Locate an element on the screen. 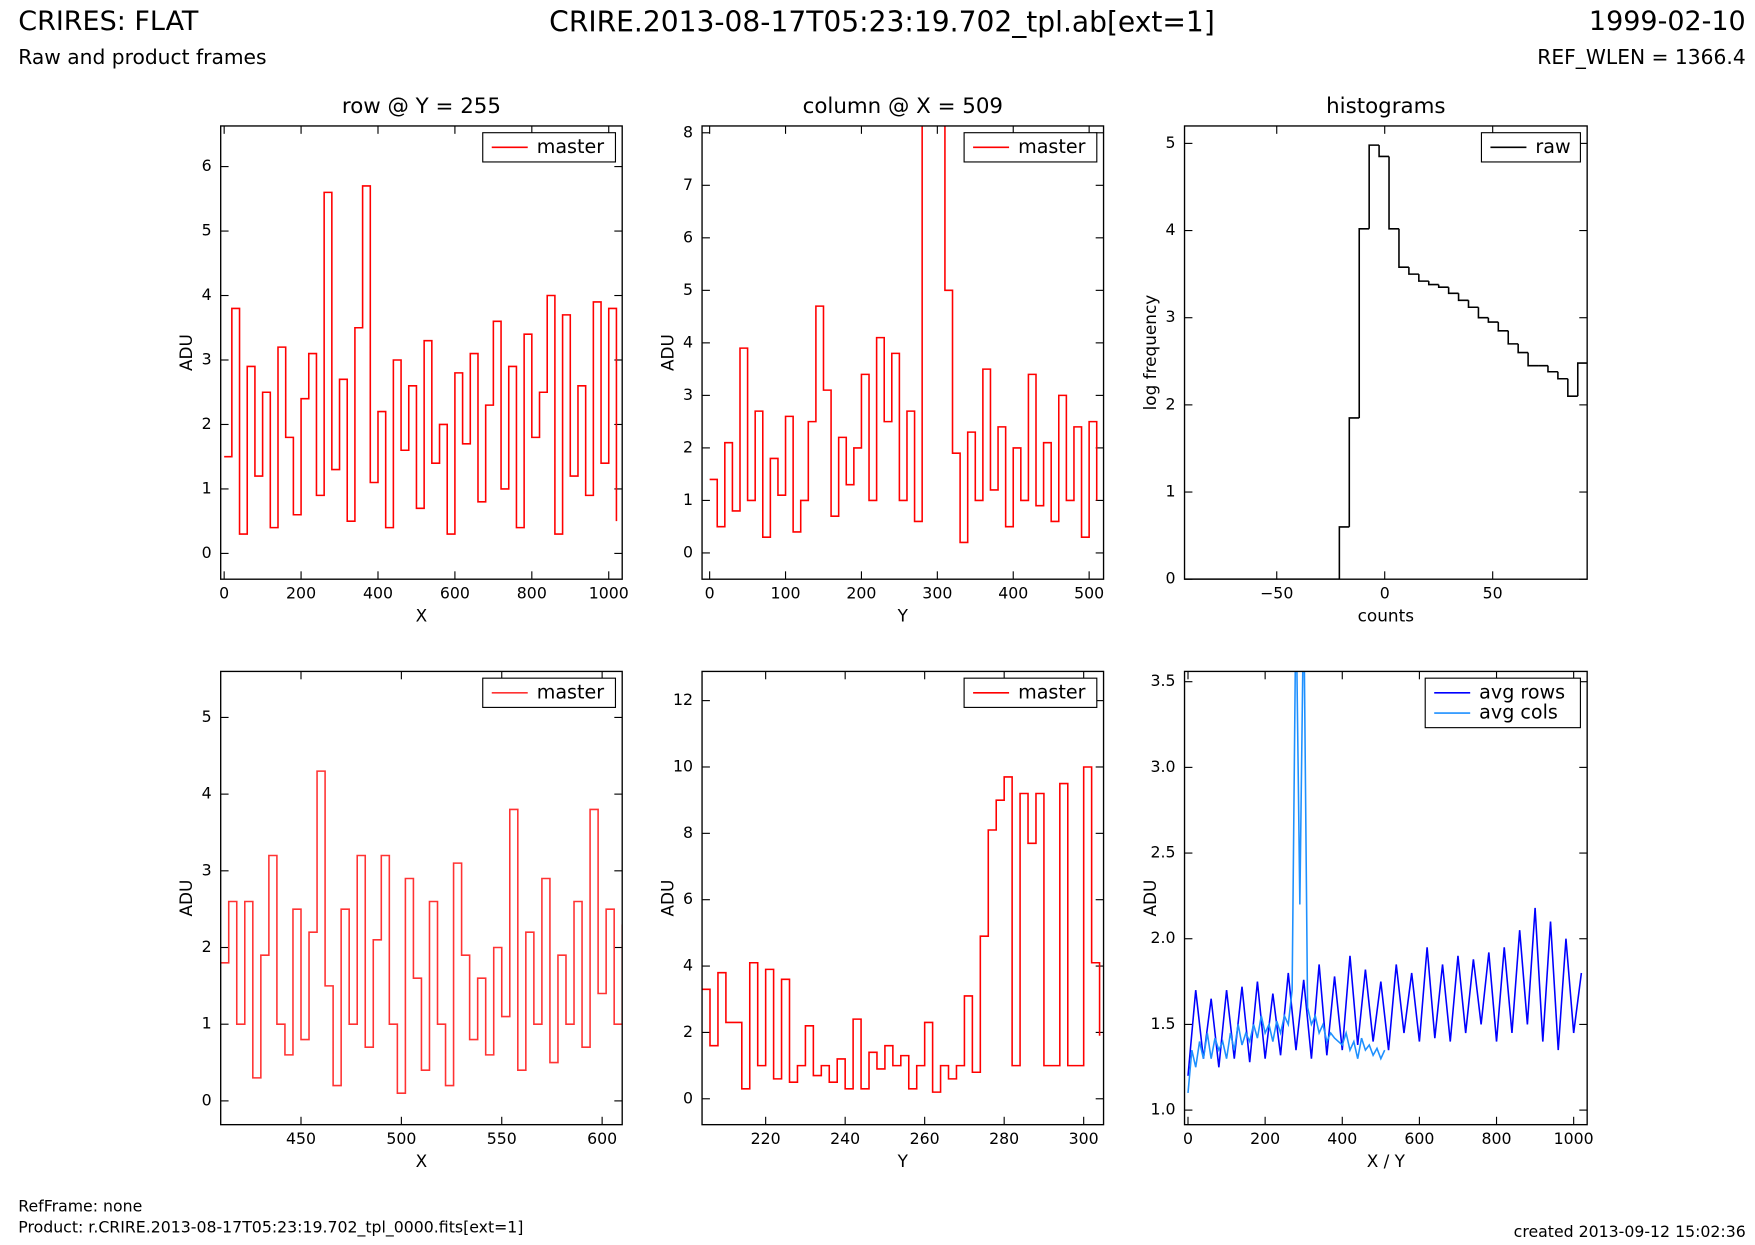  panel-title: column @ X = 509 is located at coordinates (903, 106).